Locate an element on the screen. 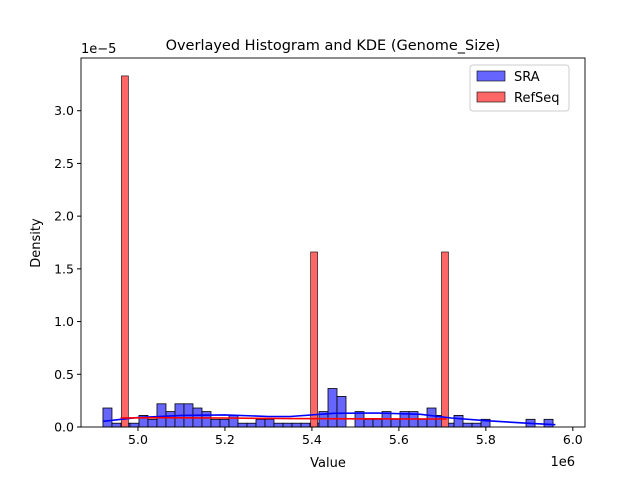 The height and width of the screenshot is (484, 640). y-tick-label: 0.0 is located at coordinates (64, 427).